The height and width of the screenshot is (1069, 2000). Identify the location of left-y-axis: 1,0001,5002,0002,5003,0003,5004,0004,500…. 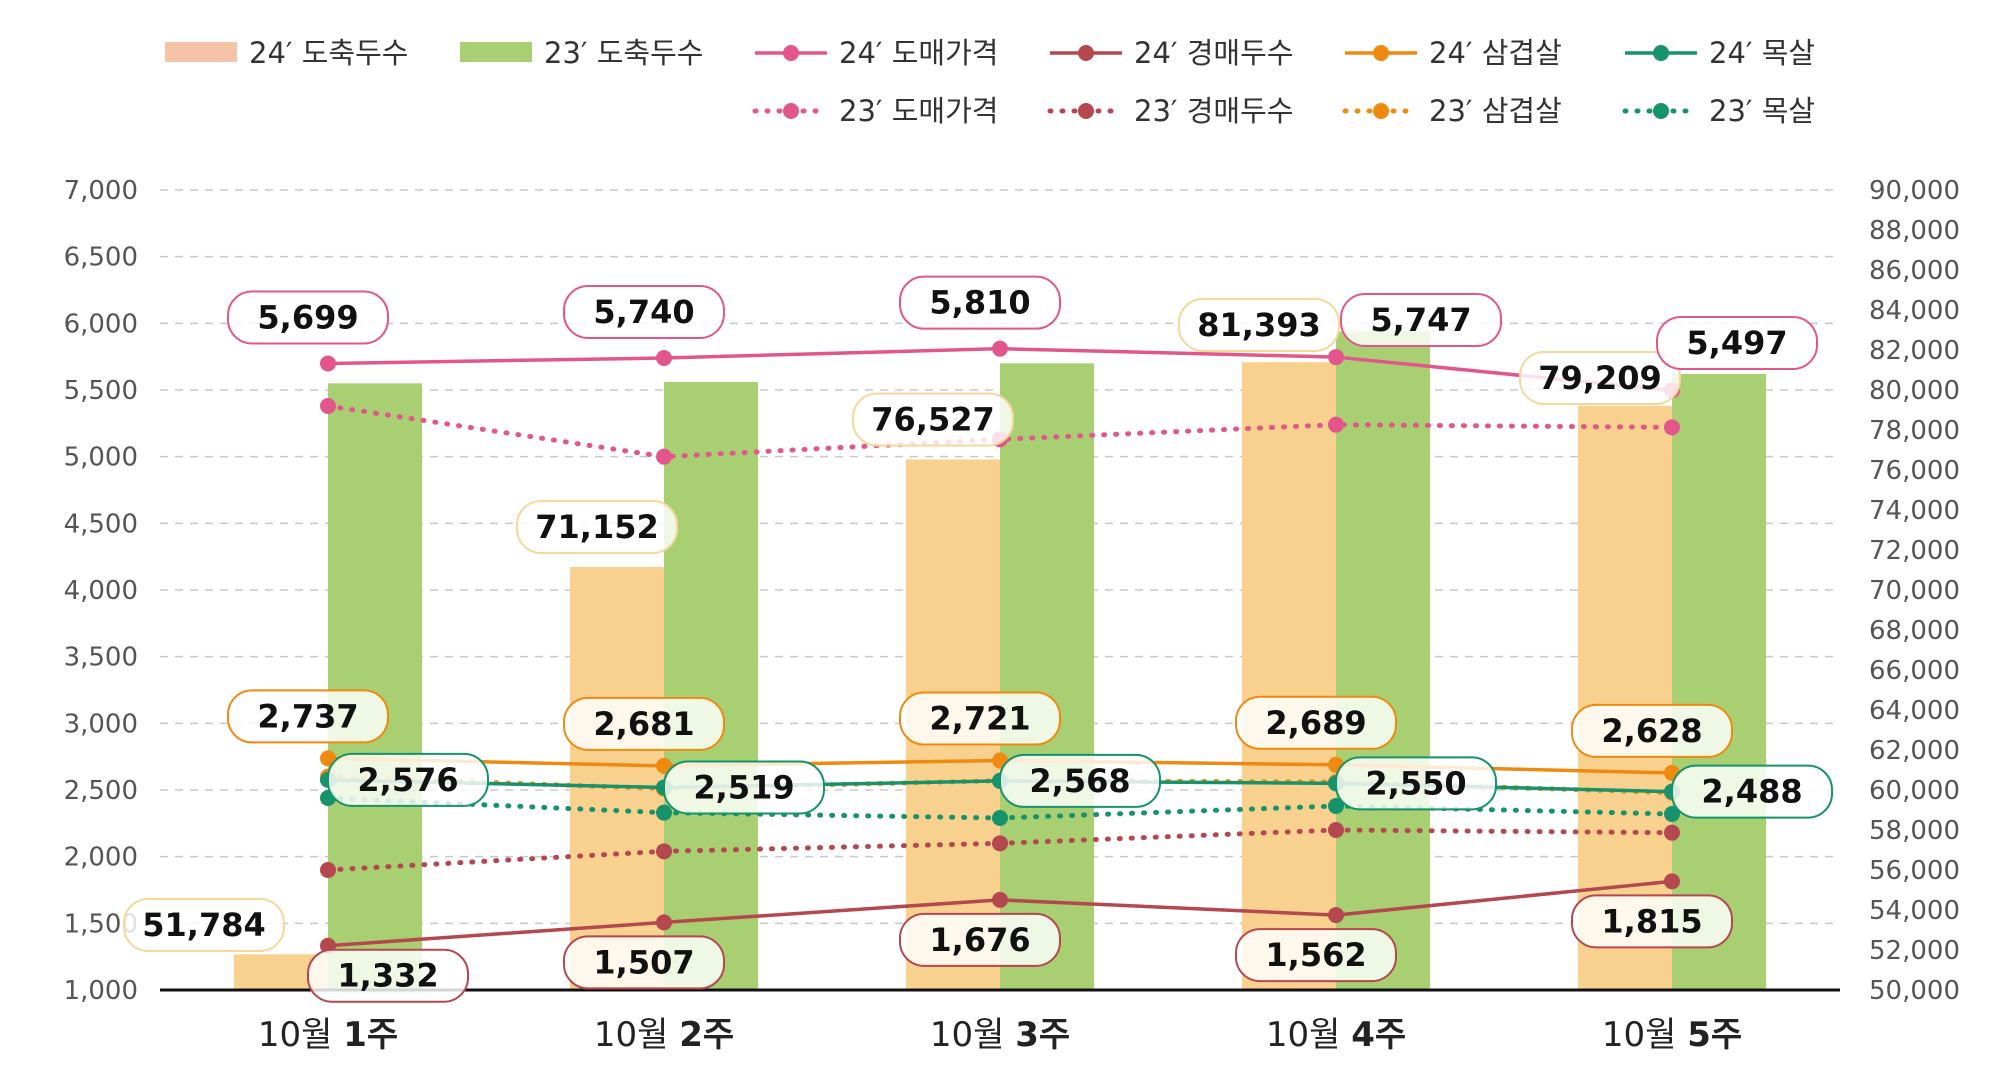
(101, 591).